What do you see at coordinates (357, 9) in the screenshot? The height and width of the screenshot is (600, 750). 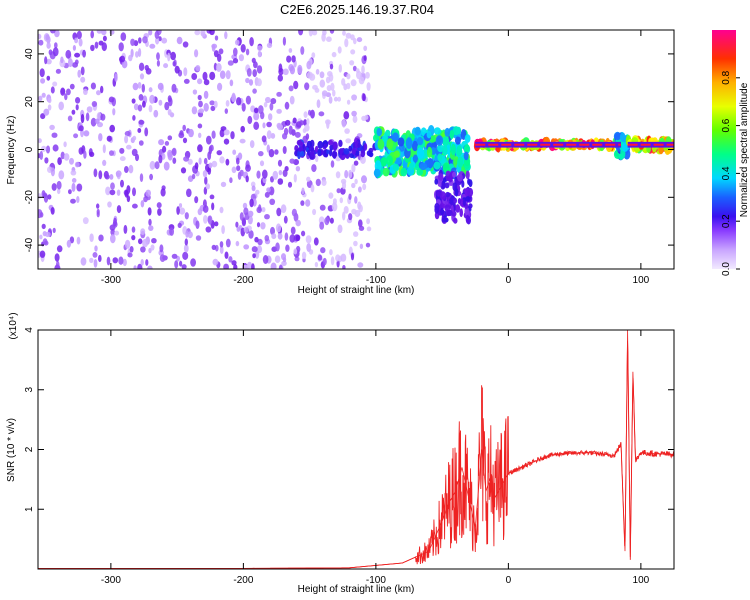 I see `chart-title: C2E6.2025.146.19.37.R04` at bounding box center [357, 9].